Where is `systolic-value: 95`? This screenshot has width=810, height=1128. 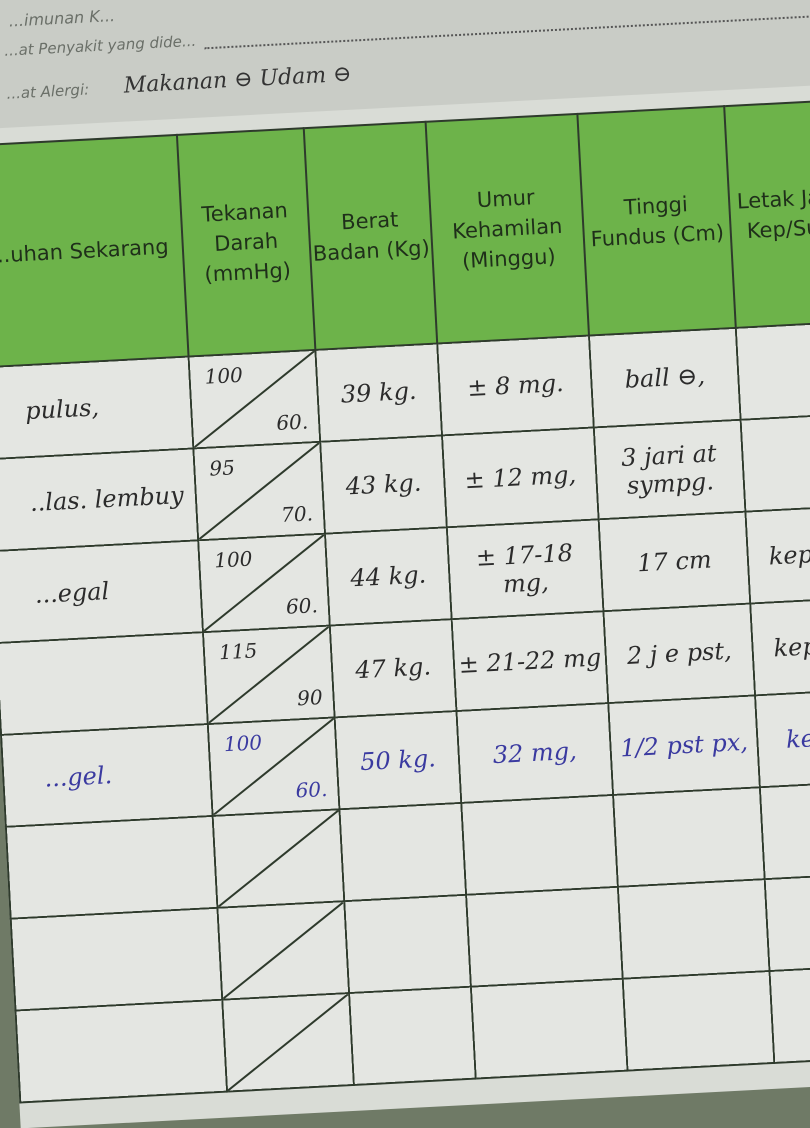 systolic-value: 95 is located at coordinates (222, 468).